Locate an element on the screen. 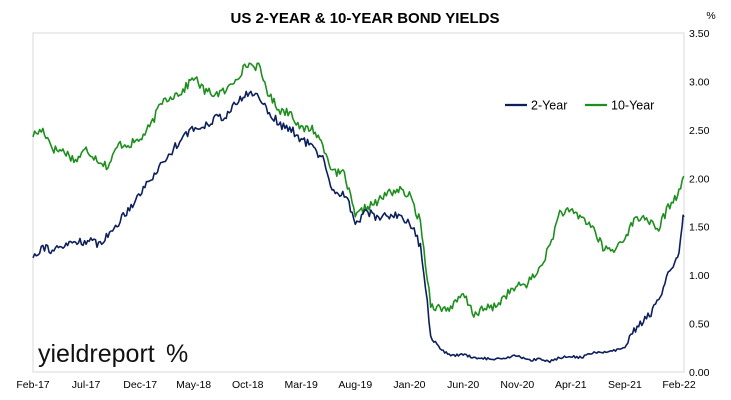 This screenshot has width=731, height=400. legend: 2-Year 10-Year is located at coordinates (579, 106).